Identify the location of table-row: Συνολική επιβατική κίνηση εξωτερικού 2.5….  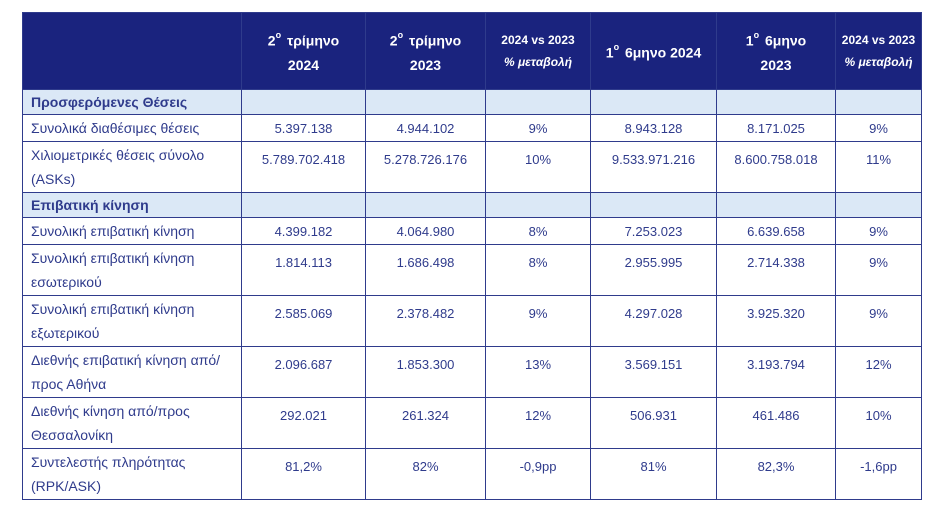
(472, 321).